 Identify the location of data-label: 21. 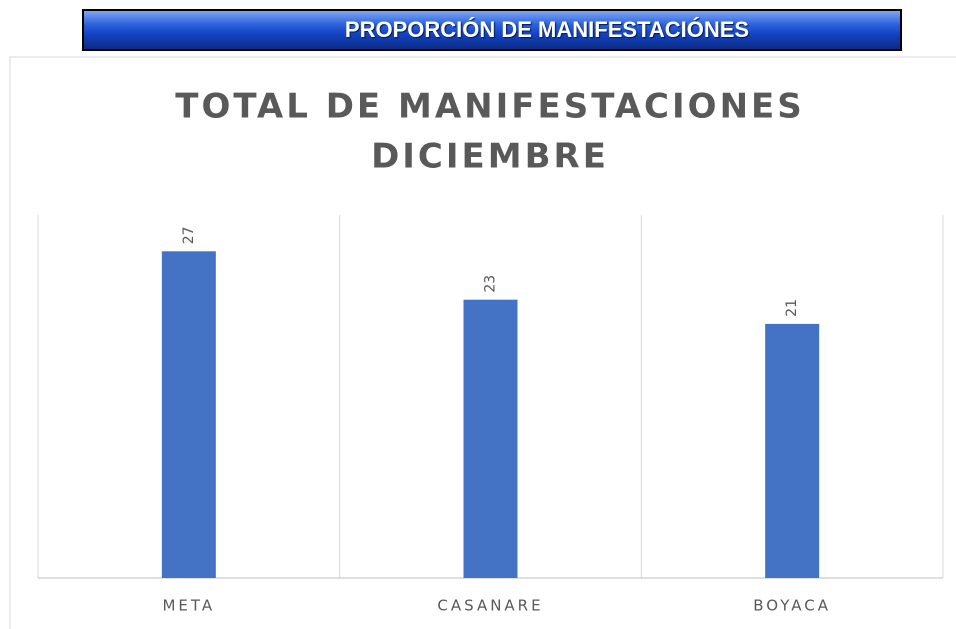
(792, 308).